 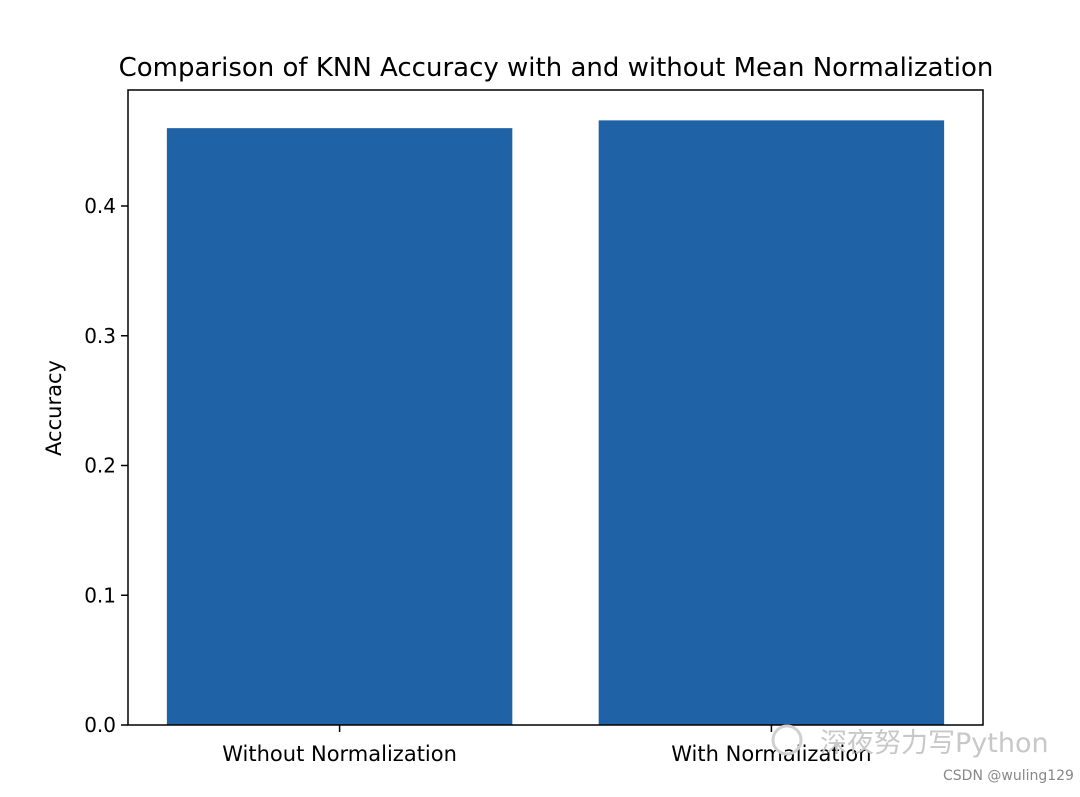 I want to click on watermark-credit: CSDN @wuling129, so click(x=1008, y=776).